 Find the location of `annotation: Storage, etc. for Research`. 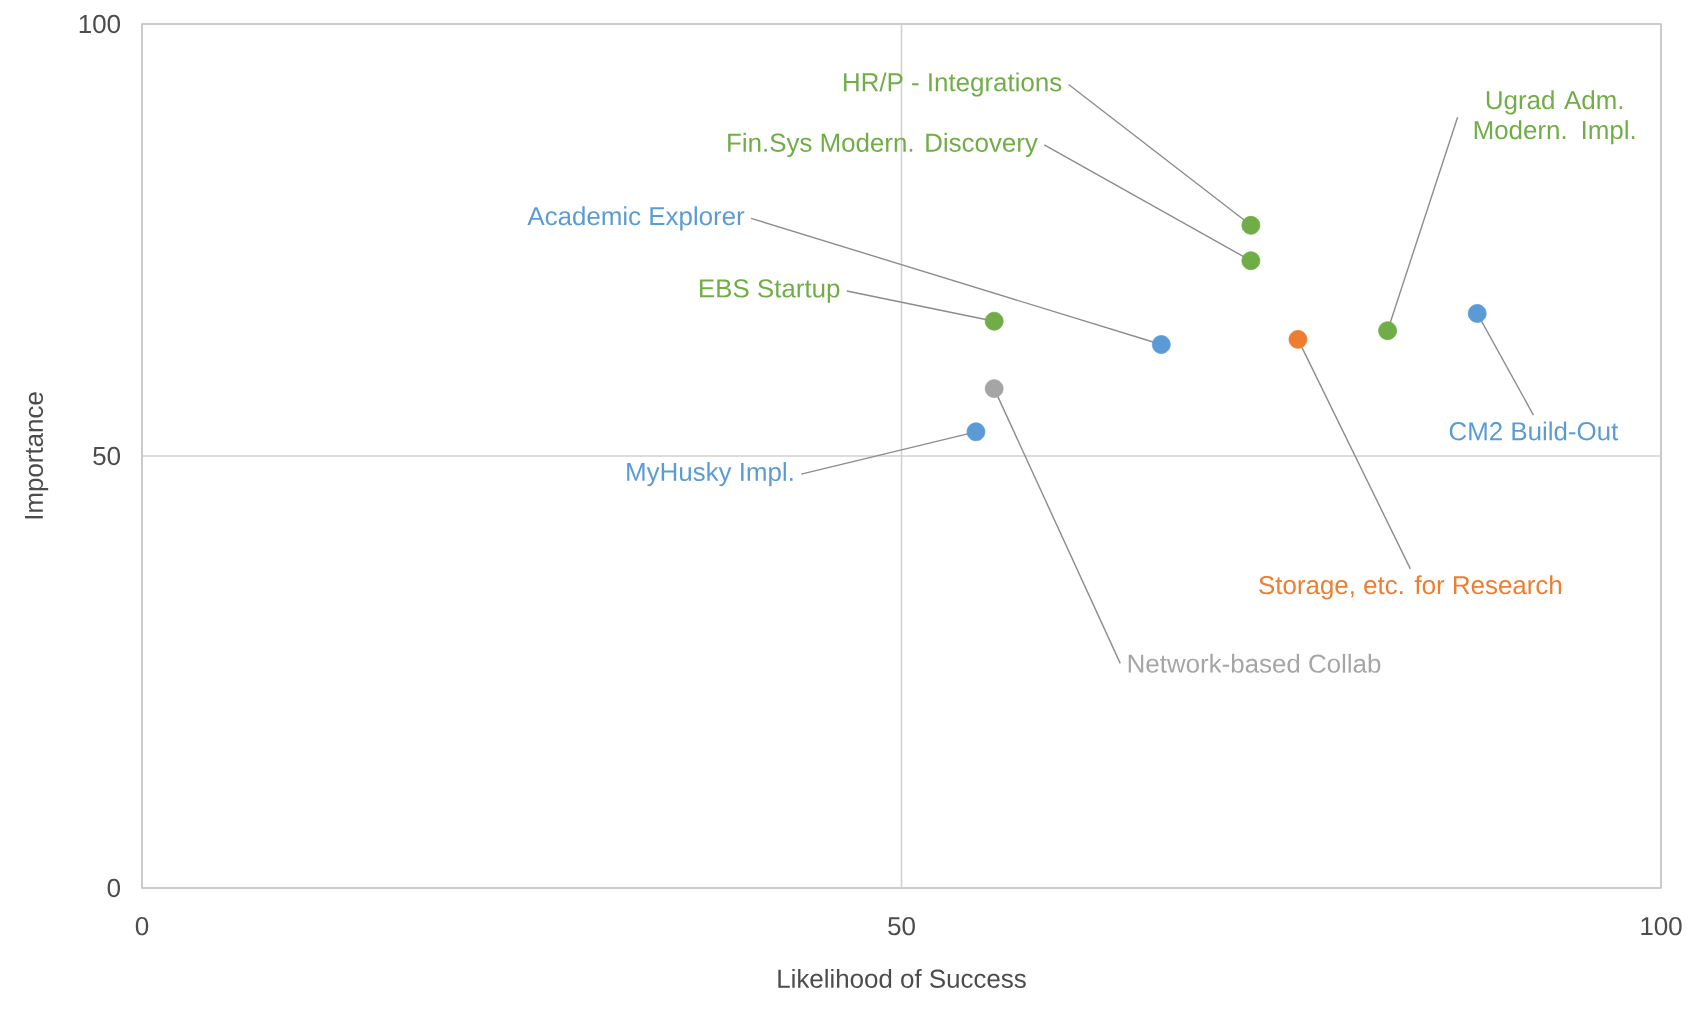

annotation: Storage, etc. for Research is located at coordinates (1410, 587).